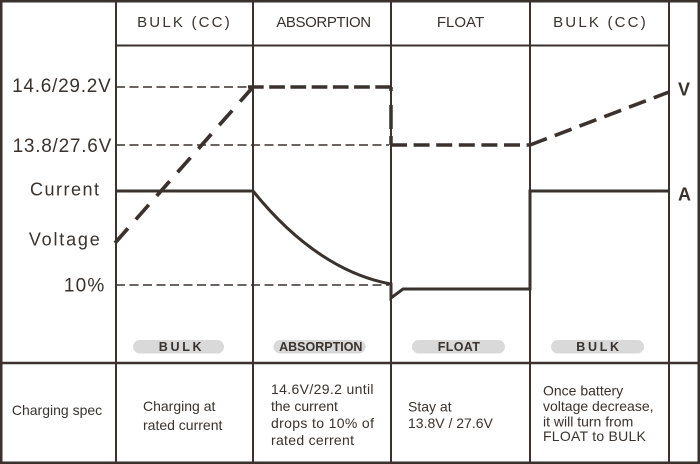  Describe the element at coordinates (684, 195) in the screenshot. I see `svg-text: A` at that location.